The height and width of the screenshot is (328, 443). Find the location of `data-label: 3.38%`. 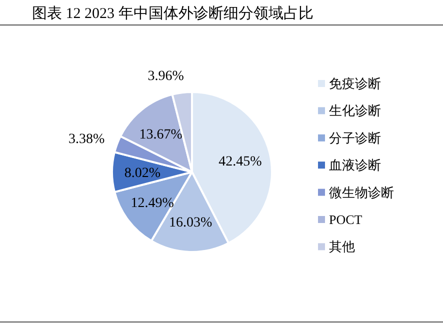

data-label: 3.38% is located at coordinates (86, 139).